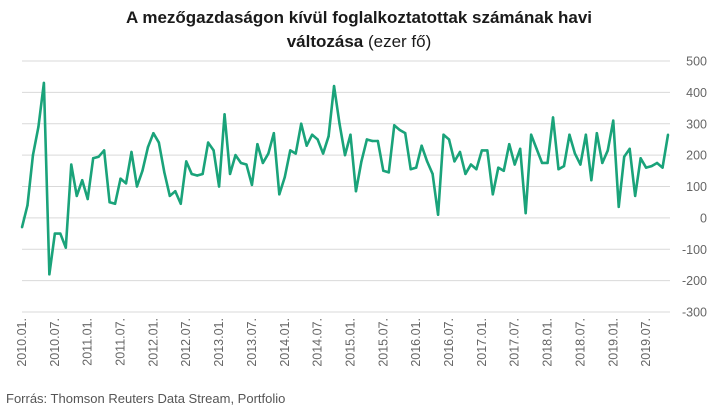 This screenshot has width=718, height=415. Describe the element at coordinates (703, 218) in the screenshot. I see `y-tick-label: 0` at that location.